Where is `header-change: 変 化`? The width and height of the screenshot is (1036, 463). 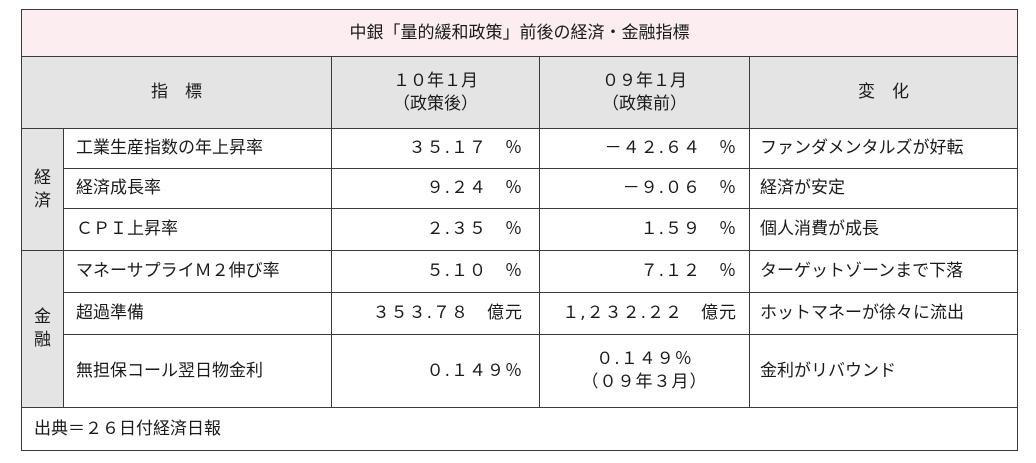
header-change: 変 化 is located at coordinates (883, 93).